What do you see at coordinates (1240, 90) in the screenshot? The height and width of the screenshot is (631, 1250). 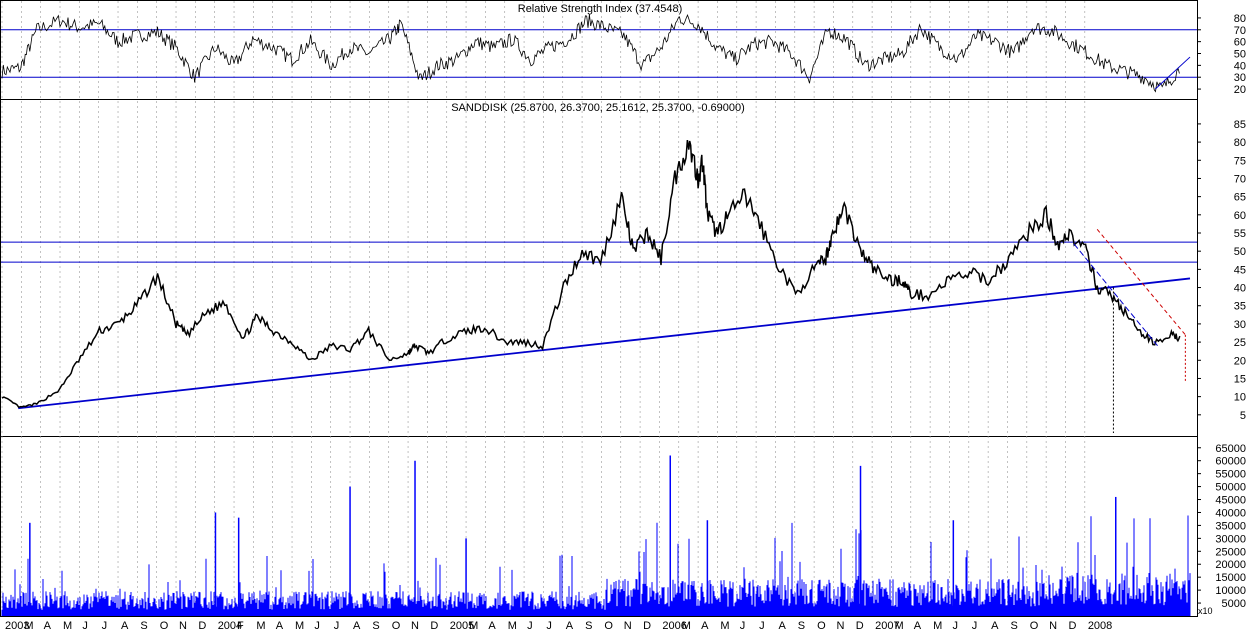 I see `rsi-tick-label: 20` at bounding box center [1240, 90].